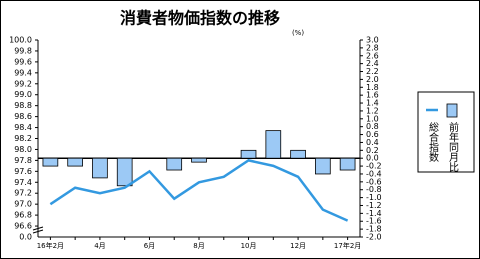  What do you see at coordinates (23, 94) in the screenshot?
I see `y-tick-label: 99.0` at bounding box center [23, 94].